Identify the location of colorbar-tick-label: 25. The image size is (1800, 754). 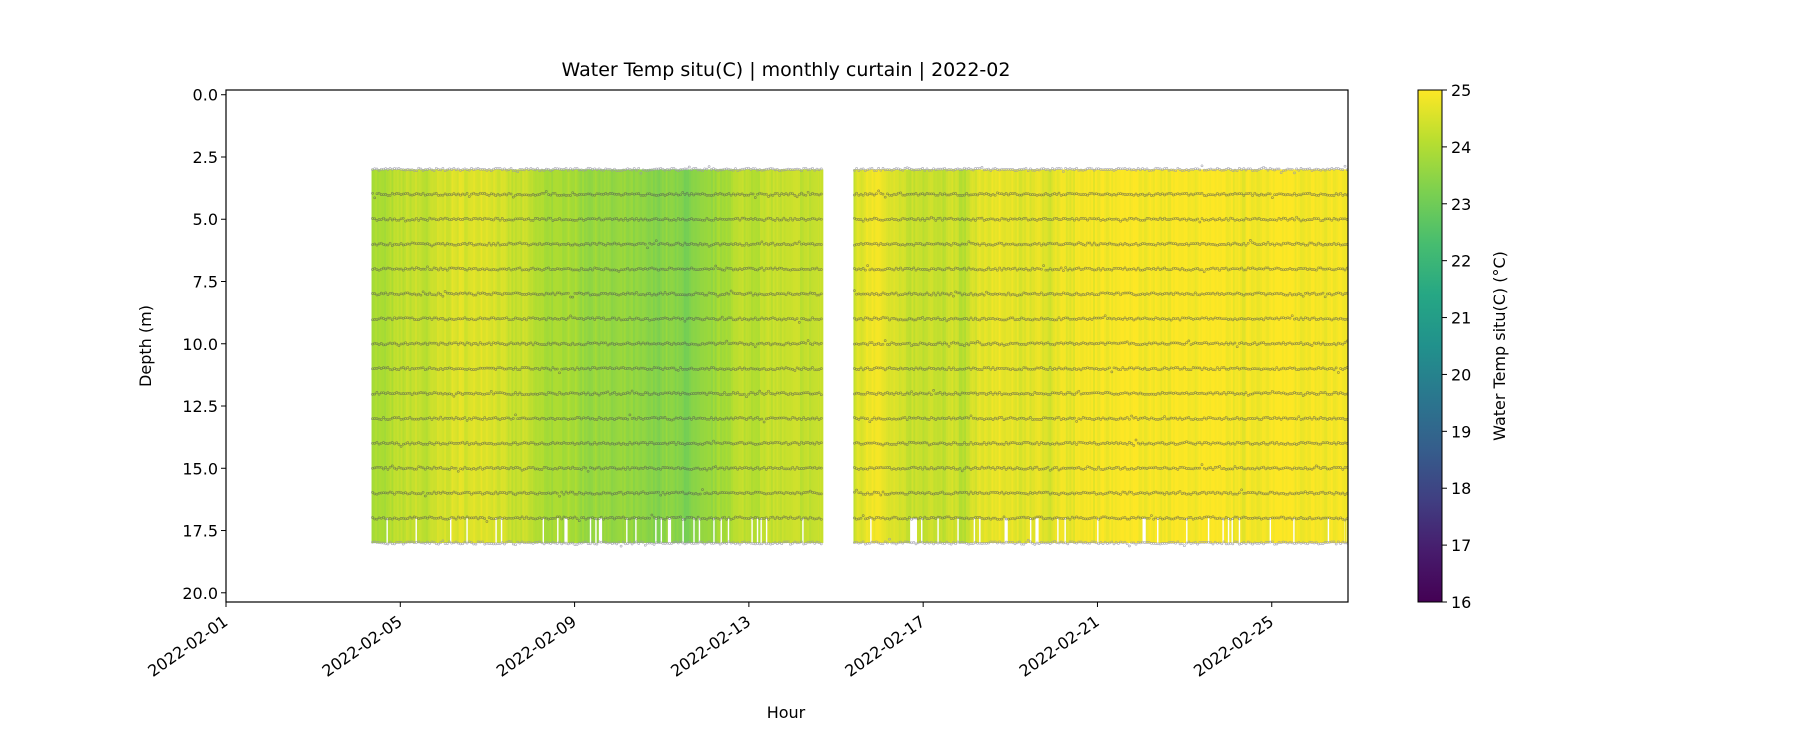
(1461, 90).